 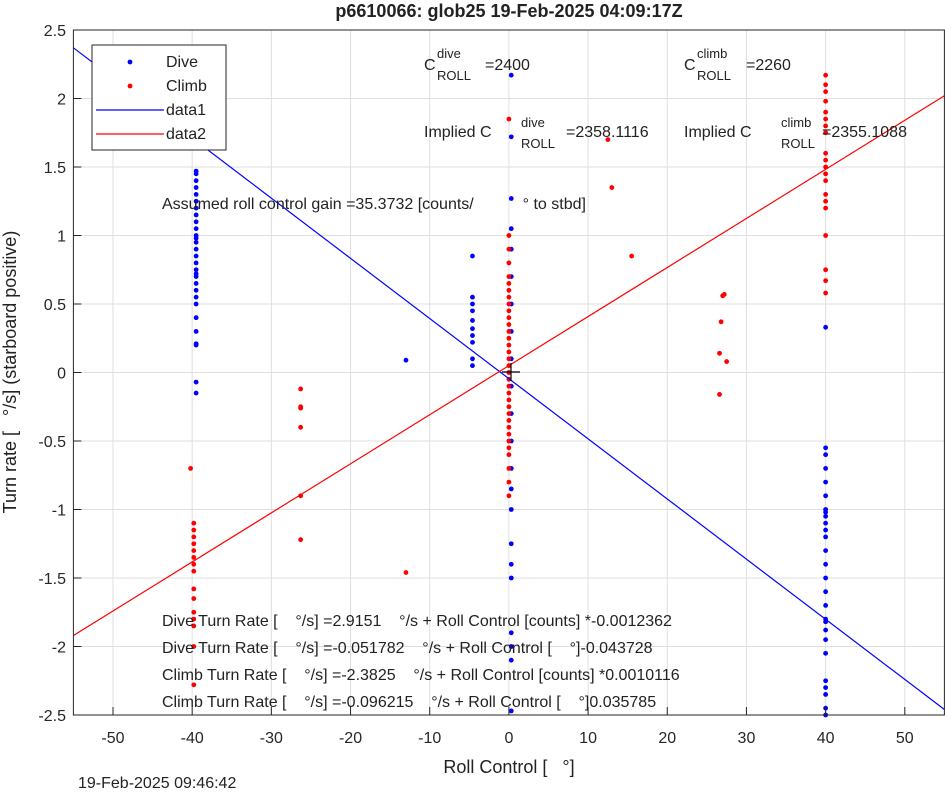 What do you see at coordinates (186, 134) in the screenshot?
I see `legend-label: data2` at bounding box center [186, 134].